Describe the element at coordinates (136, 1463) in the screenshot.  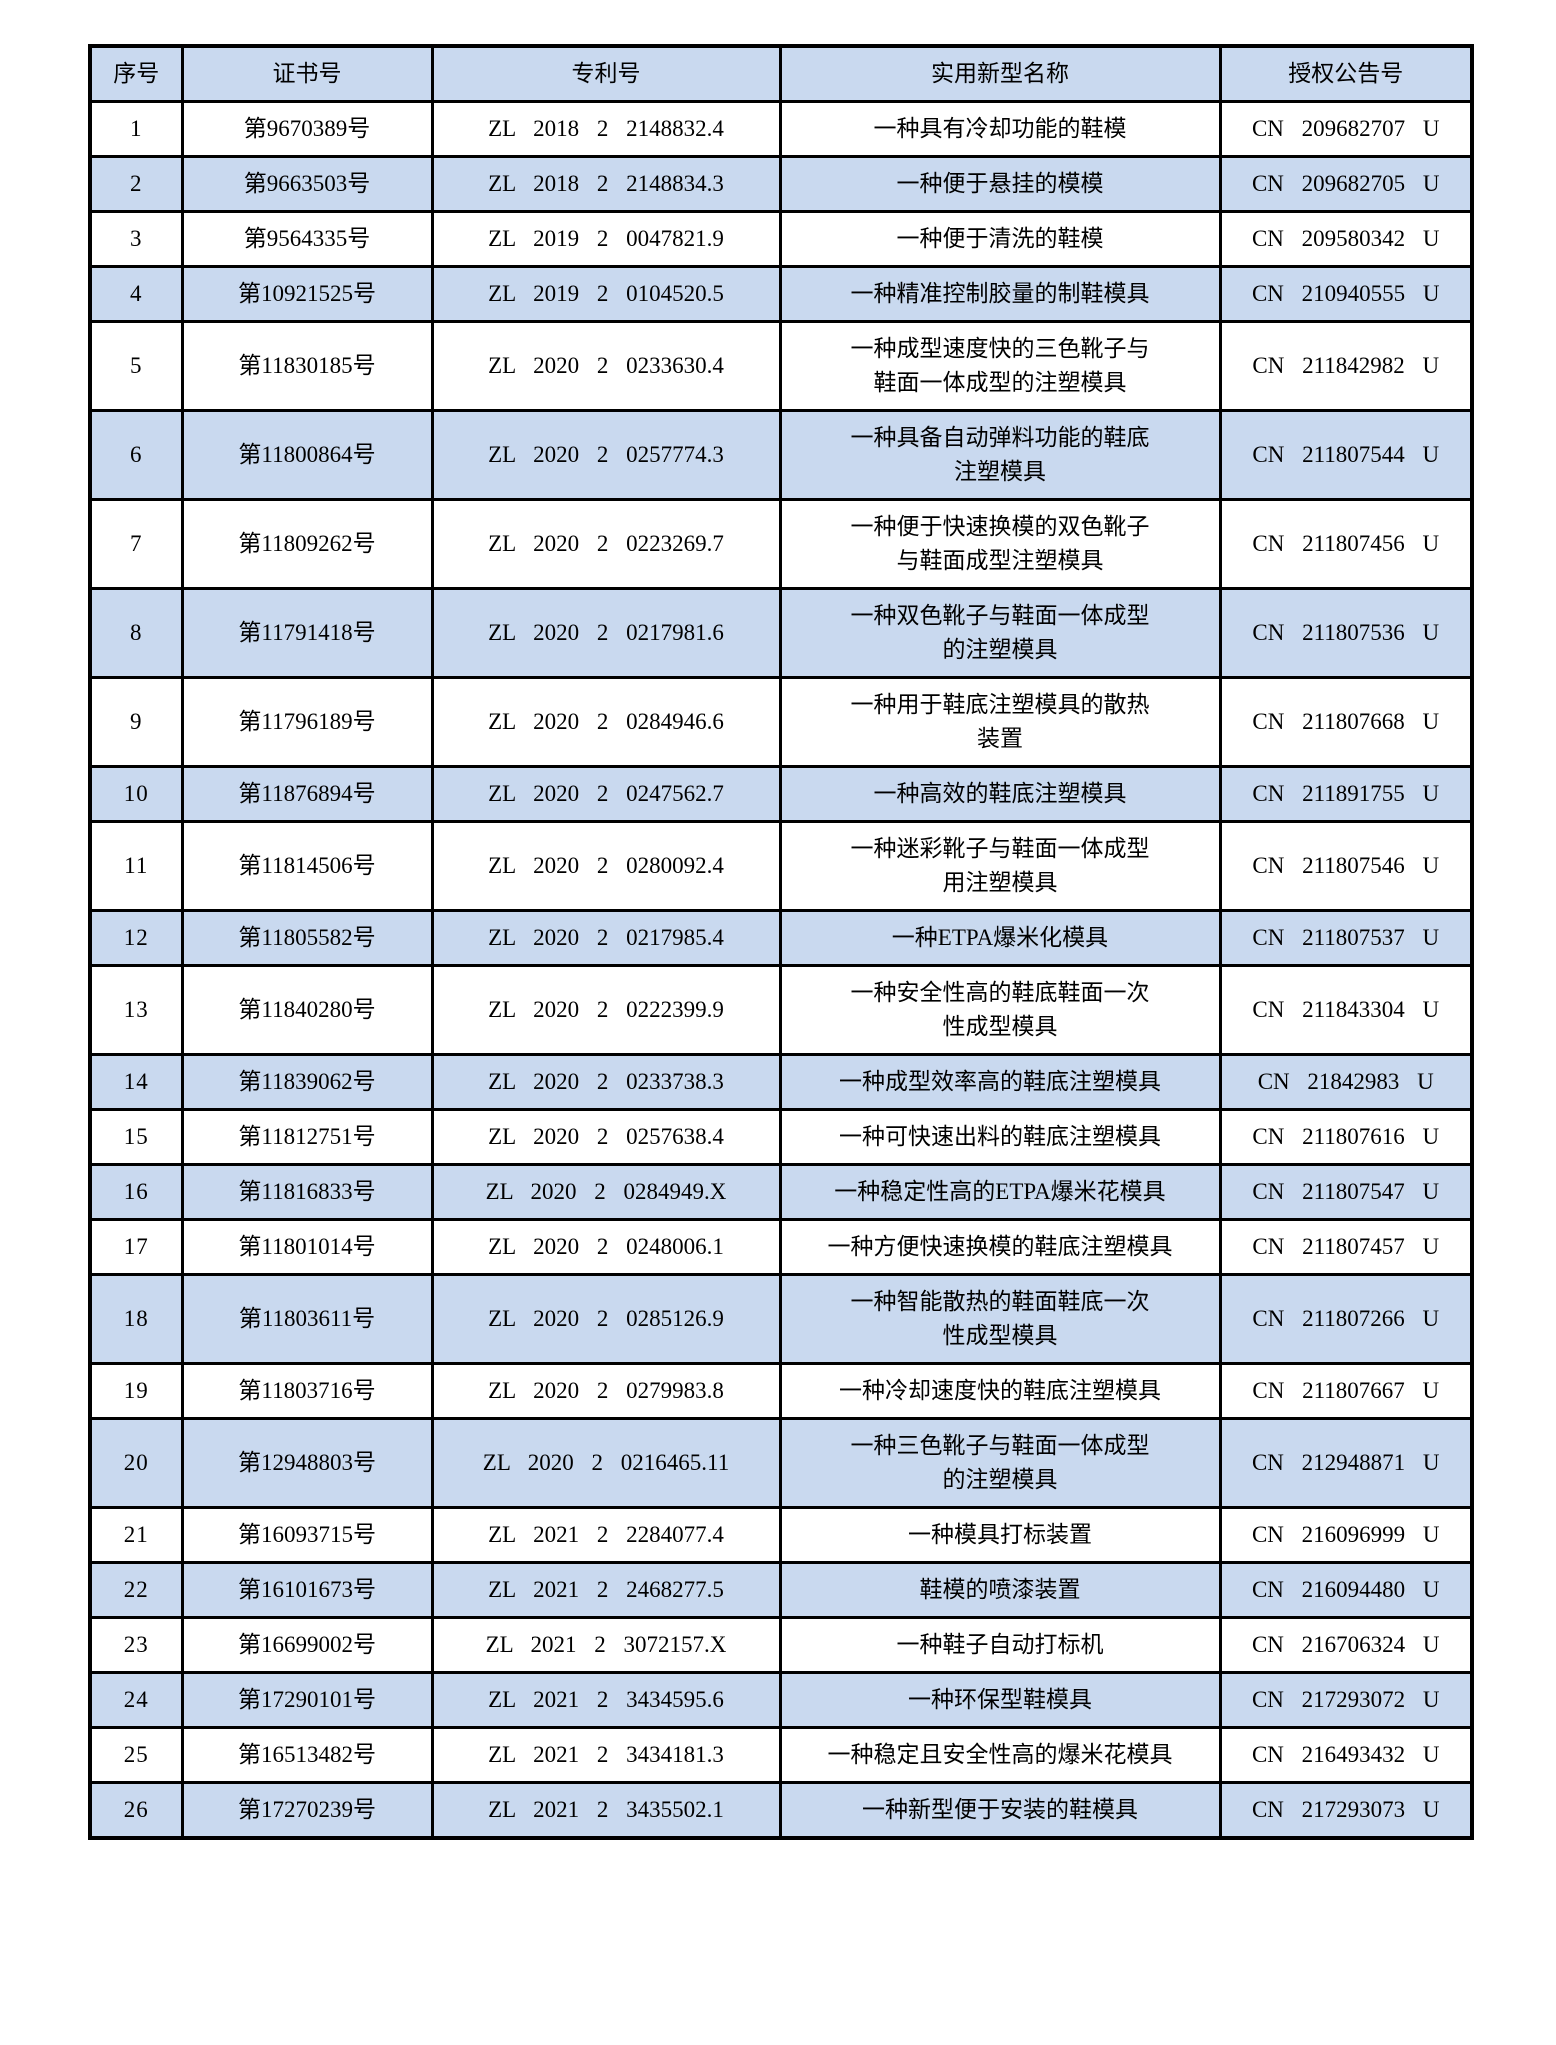
I see `row-number-cell: 20` at that location.